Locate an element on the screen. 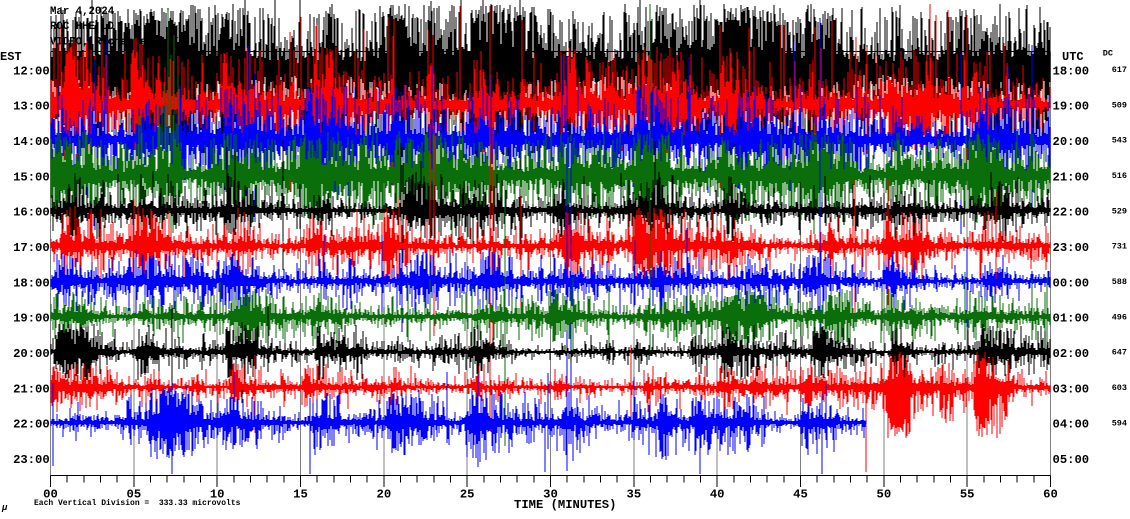 Image resolution: width=1130 pixels, height=519 pixels. svg-text: 45 is located at coordinates (800, 495).